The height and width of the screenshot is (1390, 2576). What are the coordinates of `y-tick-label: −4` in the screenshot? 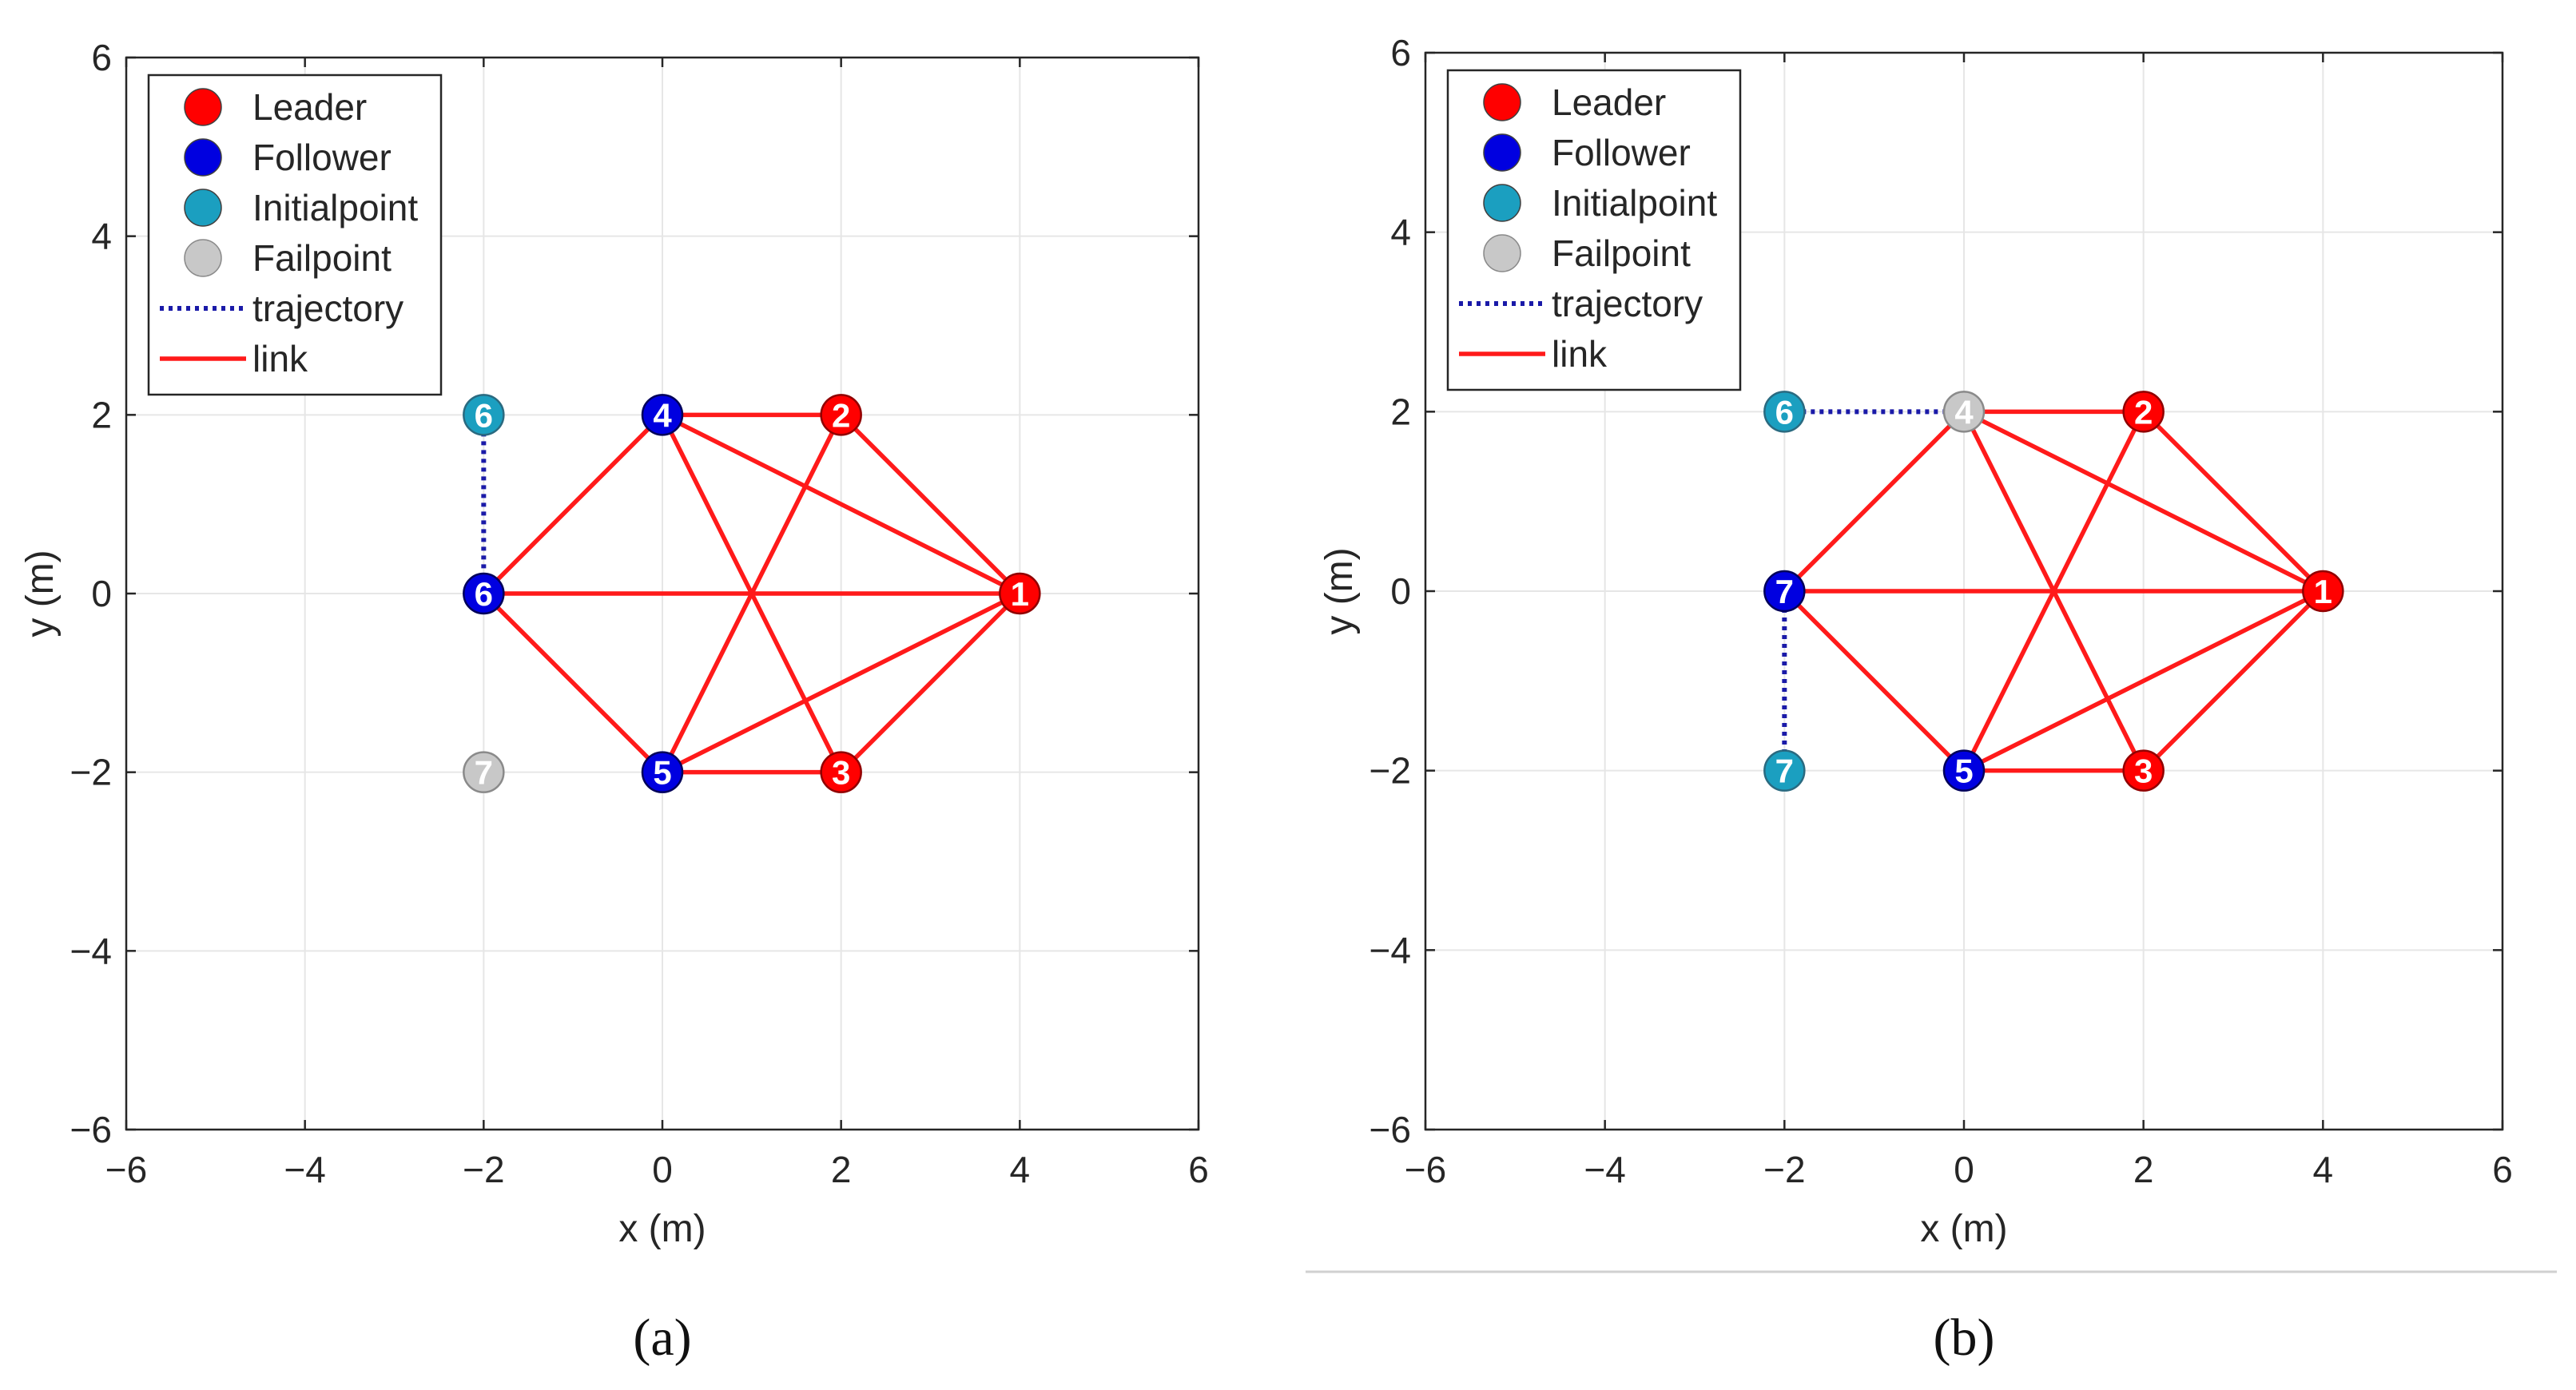 It's located at (91, 950).